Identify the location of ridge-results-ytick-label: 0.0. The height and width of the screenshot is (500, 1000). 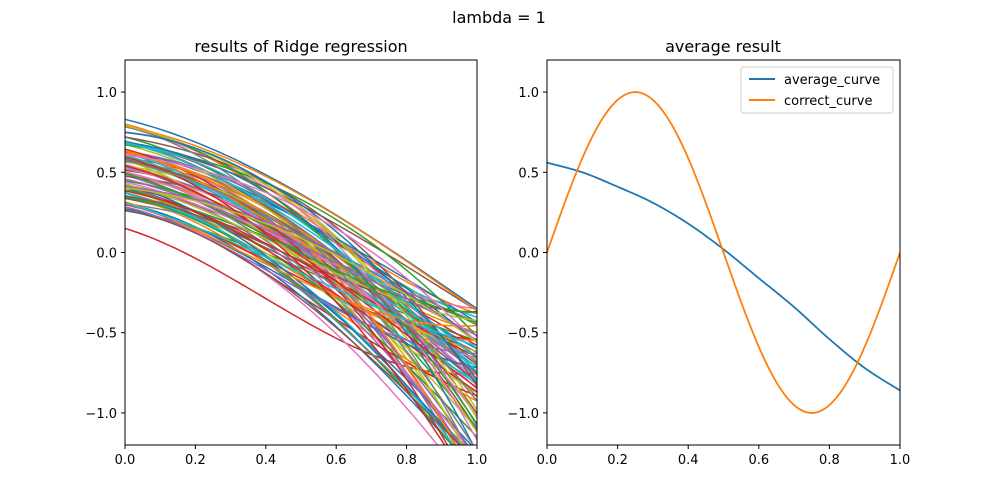
(106, 254).